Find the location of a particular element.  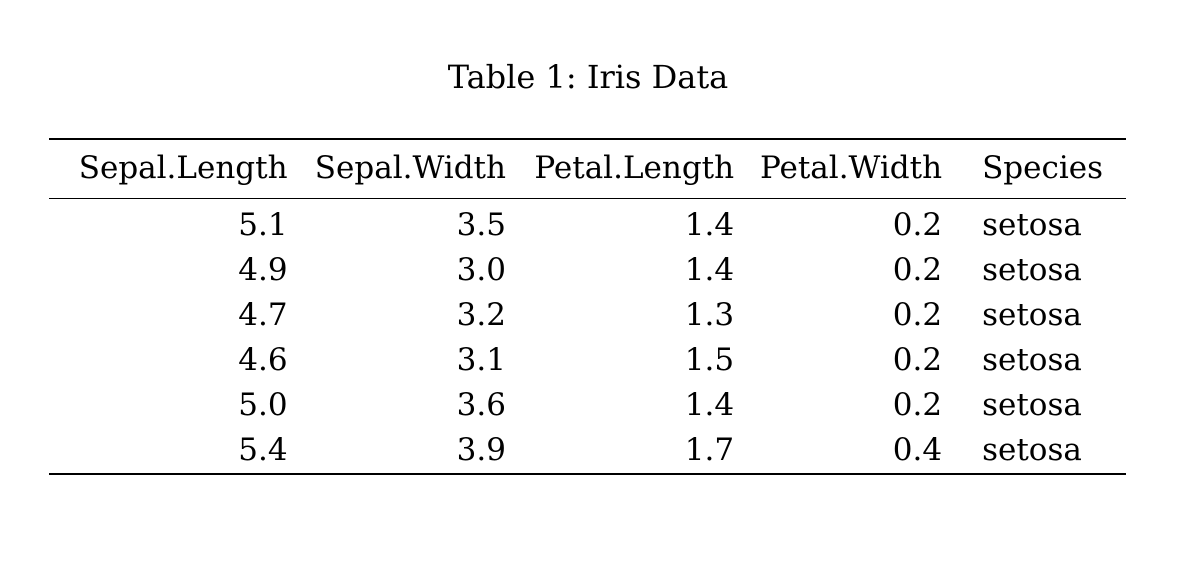

column-header: Sepal.Length is located at coordinates (183, 168).